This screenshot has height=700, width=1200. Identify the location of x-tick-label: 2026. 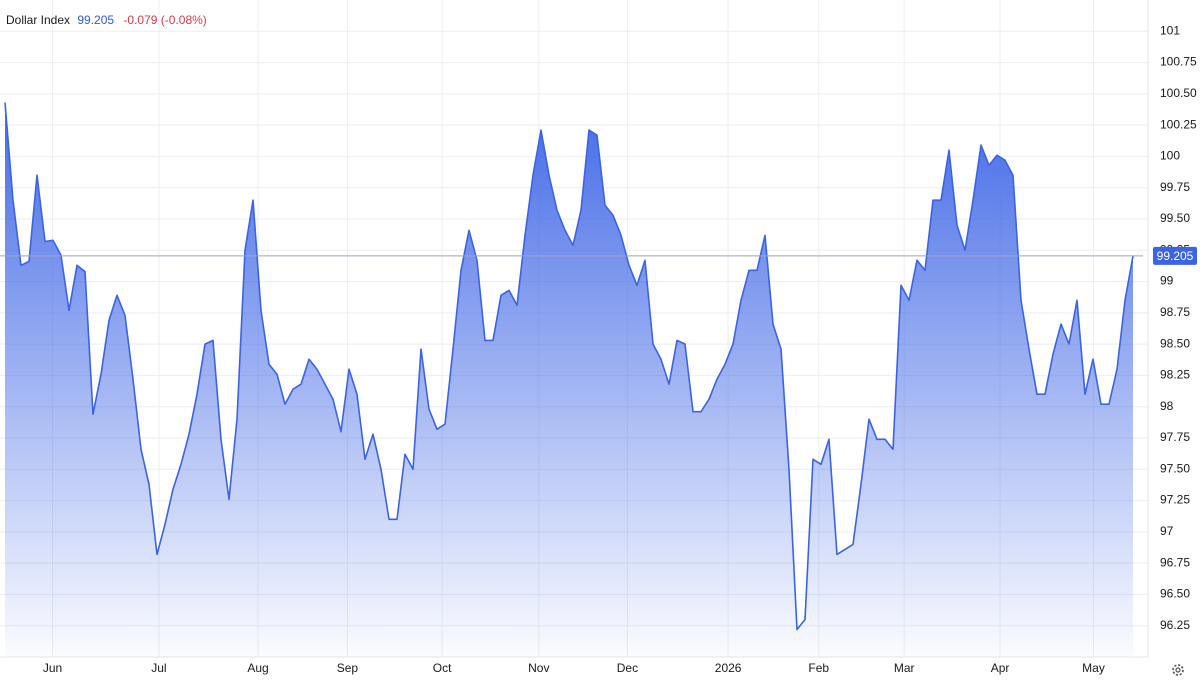
(728, 668).